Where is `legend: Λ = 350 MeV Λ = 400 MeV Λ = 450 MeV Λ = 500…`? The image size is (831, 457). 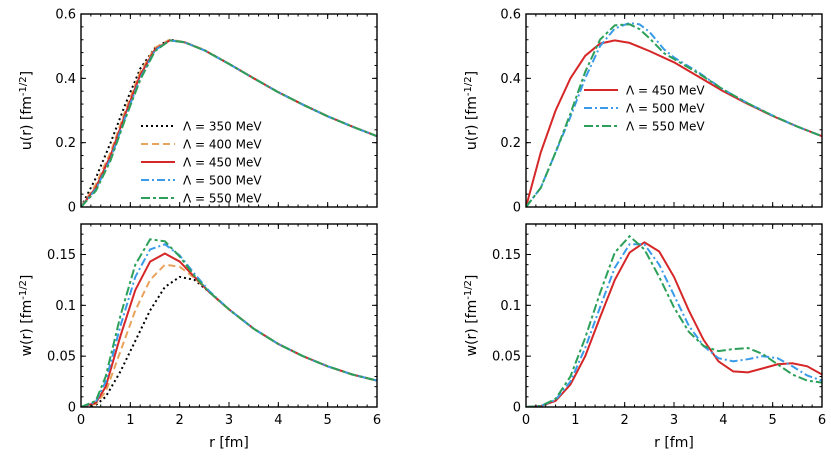
legend: Λ = 350 MeV Λ = 400 MeV Λ = 450 MeV Λ = 500… is located at coordinates (201, 163).